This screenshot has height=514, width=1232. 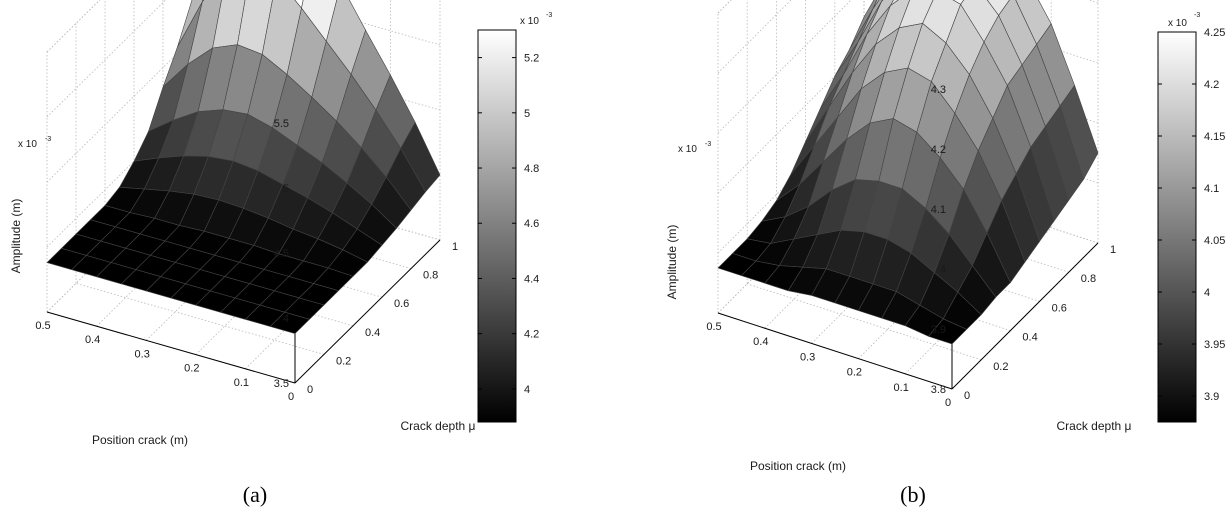 What do you see at coordinates (938, 390) in the screenshot?
I see `z-tick-label: 3.8` at bounding box center [938, 390].